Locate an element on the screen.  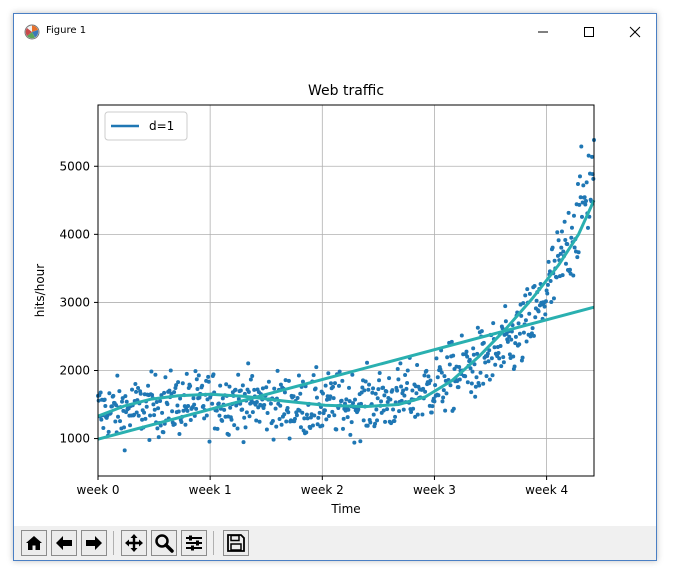
close-button is located at coordinates (635, 32).